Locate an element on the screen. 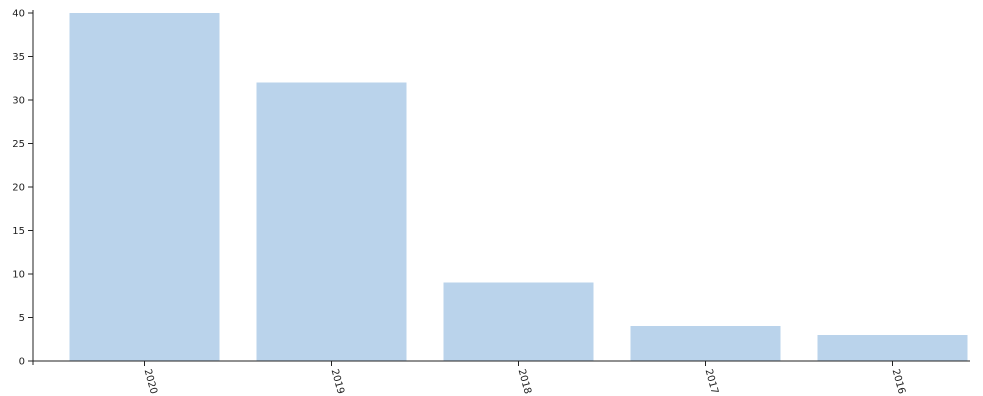 This screenshot has width=983, height=396. y-tick-label-15: 15 is located at coordinates (18, 231).